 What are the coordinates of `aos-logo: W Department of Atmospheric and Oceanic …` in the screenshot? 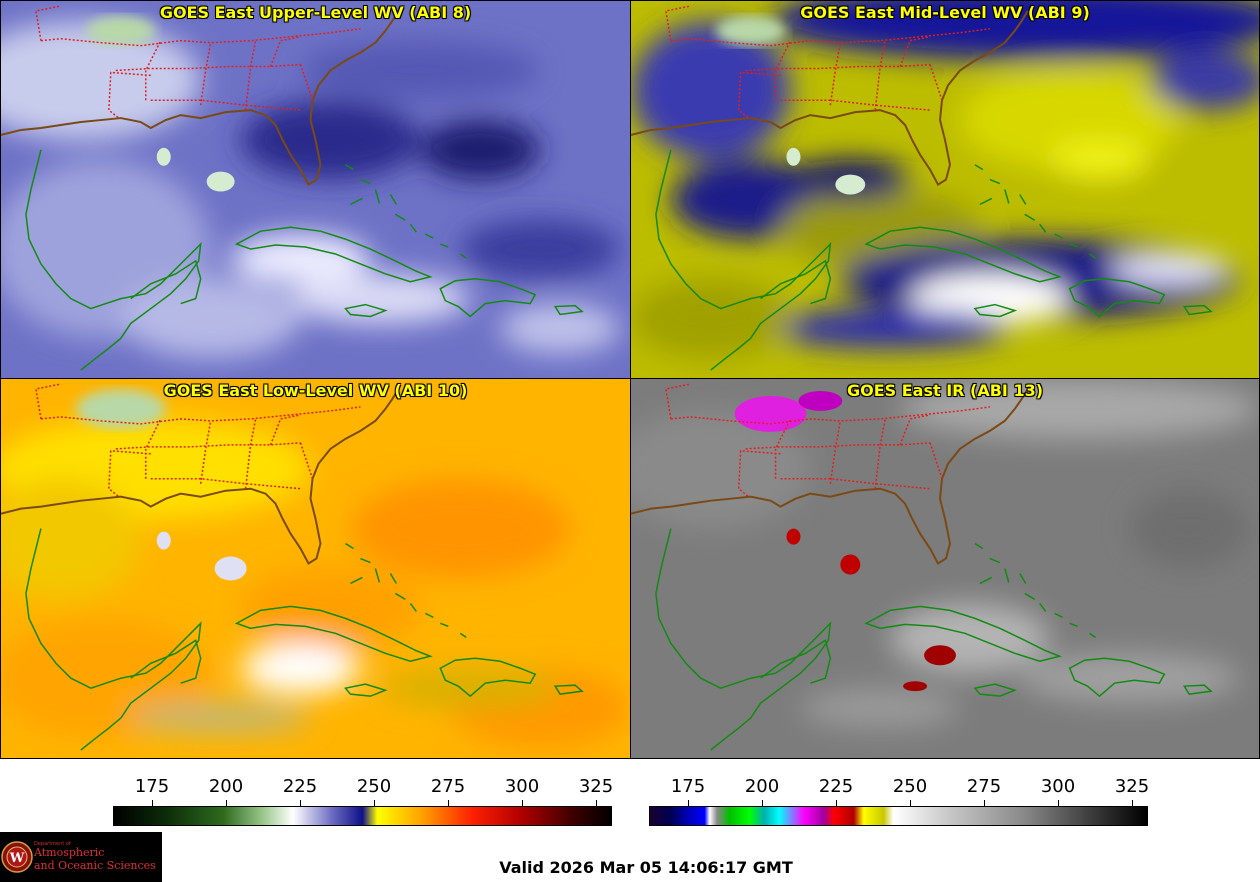 It's located at (81, 857).